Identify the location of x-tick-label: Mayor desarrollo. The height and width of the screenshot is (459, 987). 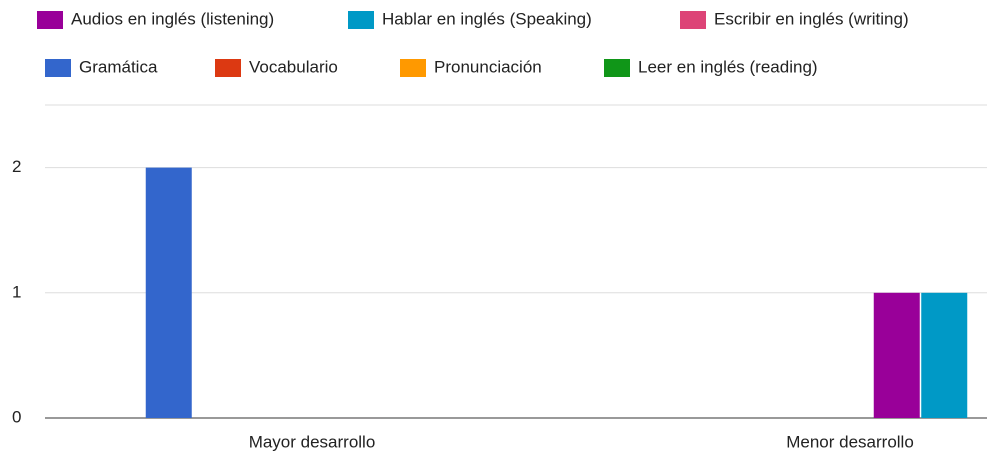
(312, 441).